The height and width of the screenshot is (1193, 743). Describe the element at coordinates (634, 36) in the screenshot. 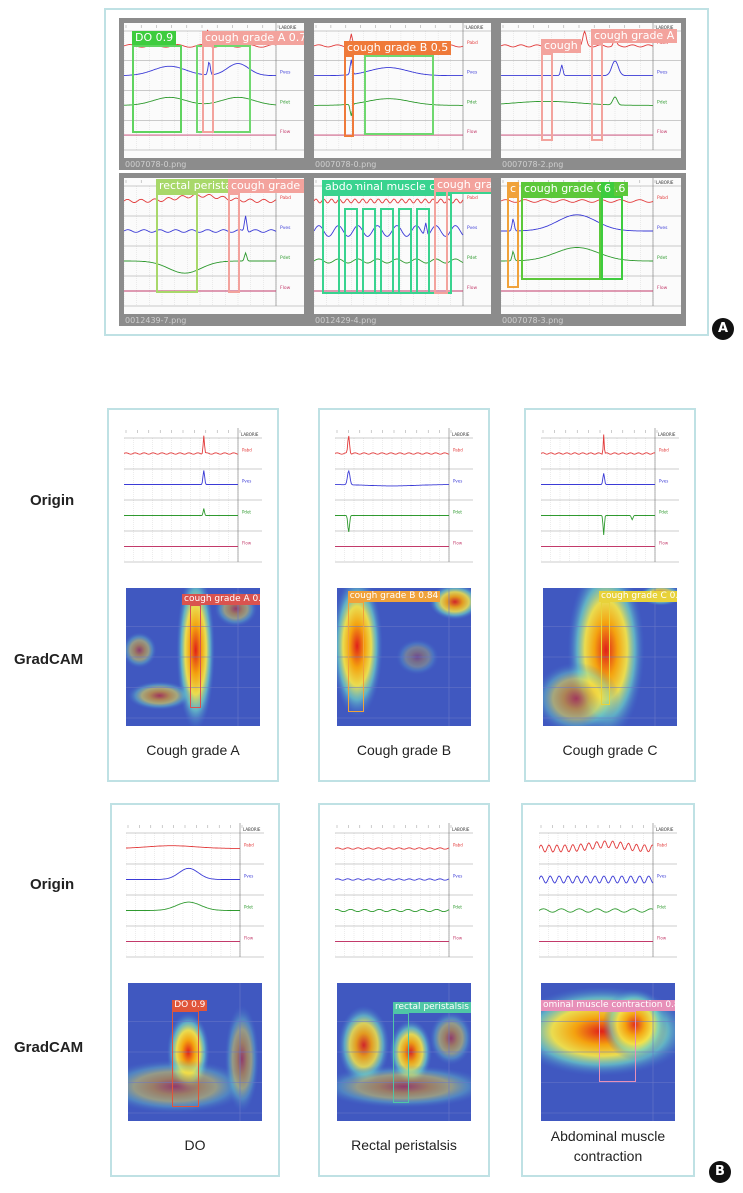

I see `detection-label: cough grade A` at that location.